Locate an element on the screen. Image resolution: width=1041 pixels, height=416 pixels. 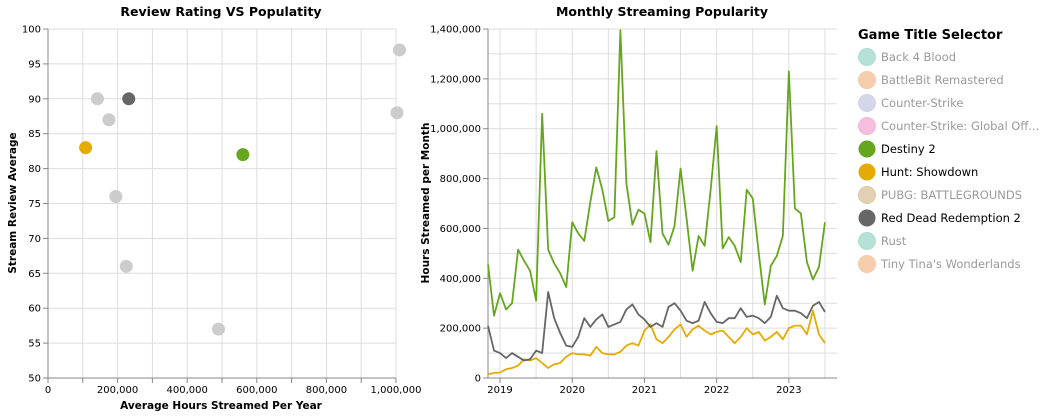
line-y-tick-label: 600,000 is located at coordinates (460, 229).